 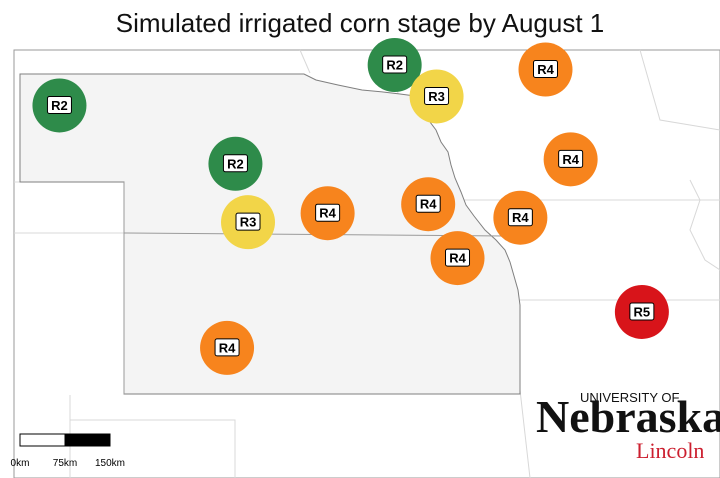 I want to click on scale-bar-segment-black, so click(x=87, y=440).